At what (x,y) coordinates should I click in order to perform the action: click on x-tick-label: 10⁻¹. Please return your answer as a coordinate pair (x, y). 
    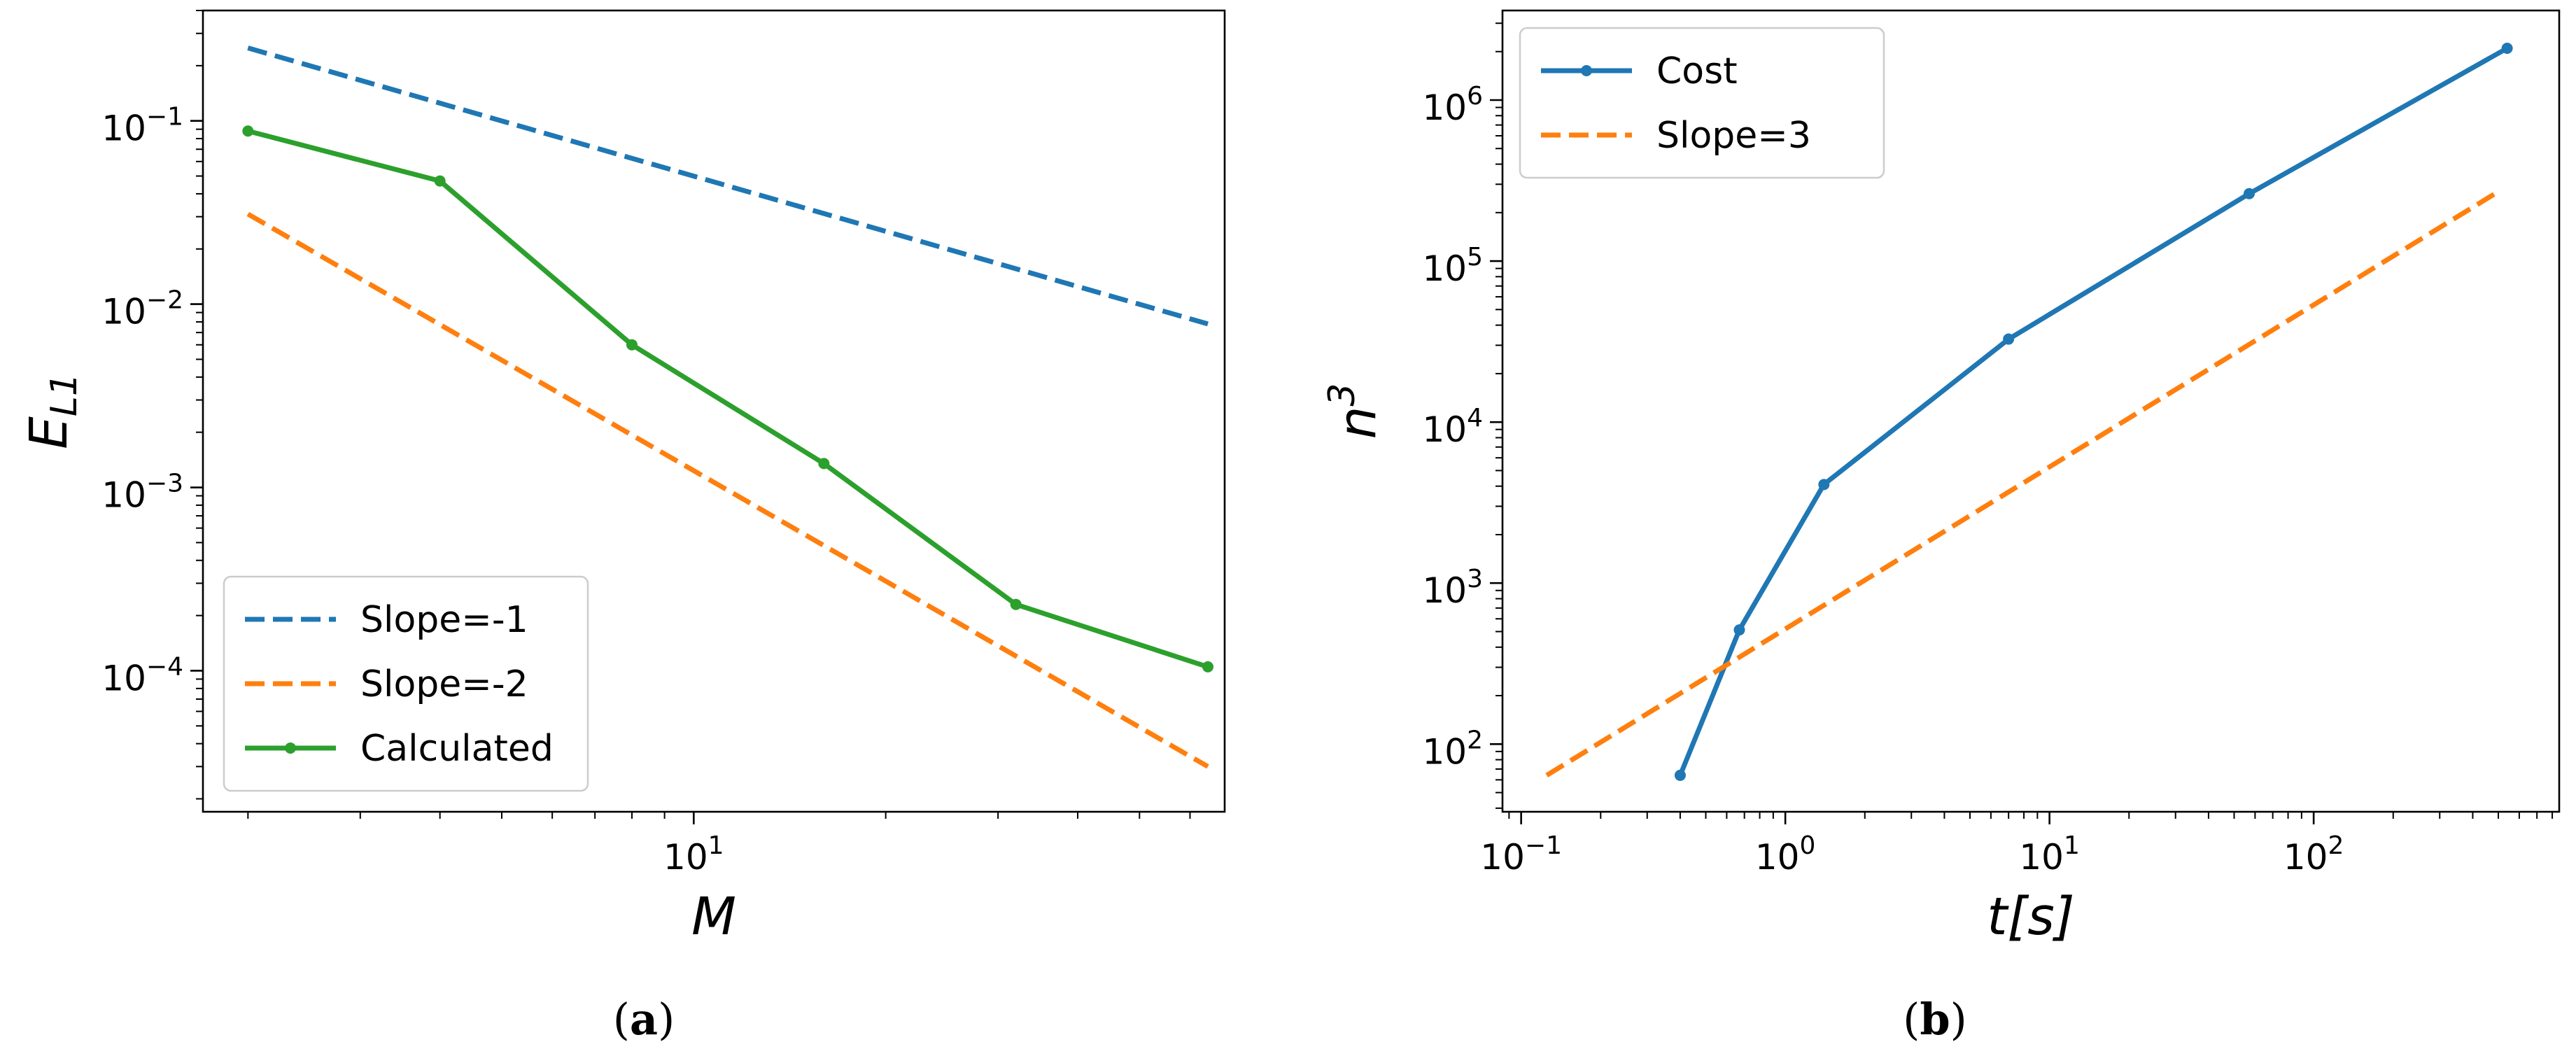
    Looking at the image, I should click on (1521, 854).